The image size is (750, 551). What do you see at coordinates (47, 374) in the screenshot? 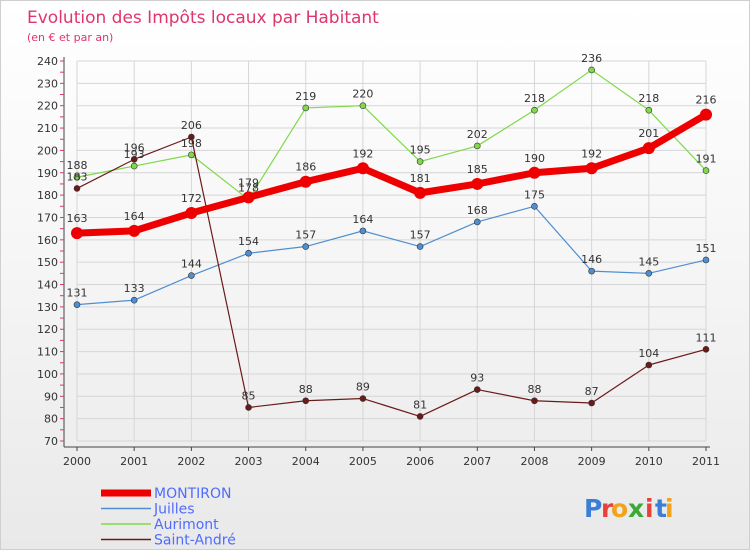
I see `y-tick-label: 100` at bounding box center [47, 374].